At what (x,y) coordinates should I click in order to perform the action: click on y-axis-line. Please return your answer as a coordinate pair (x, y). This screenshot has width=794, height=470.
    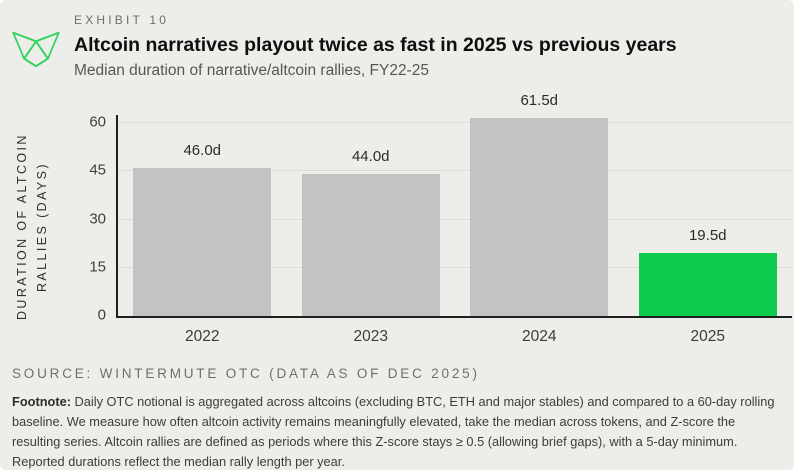
    Looking at the image, I should click on (117, 215).